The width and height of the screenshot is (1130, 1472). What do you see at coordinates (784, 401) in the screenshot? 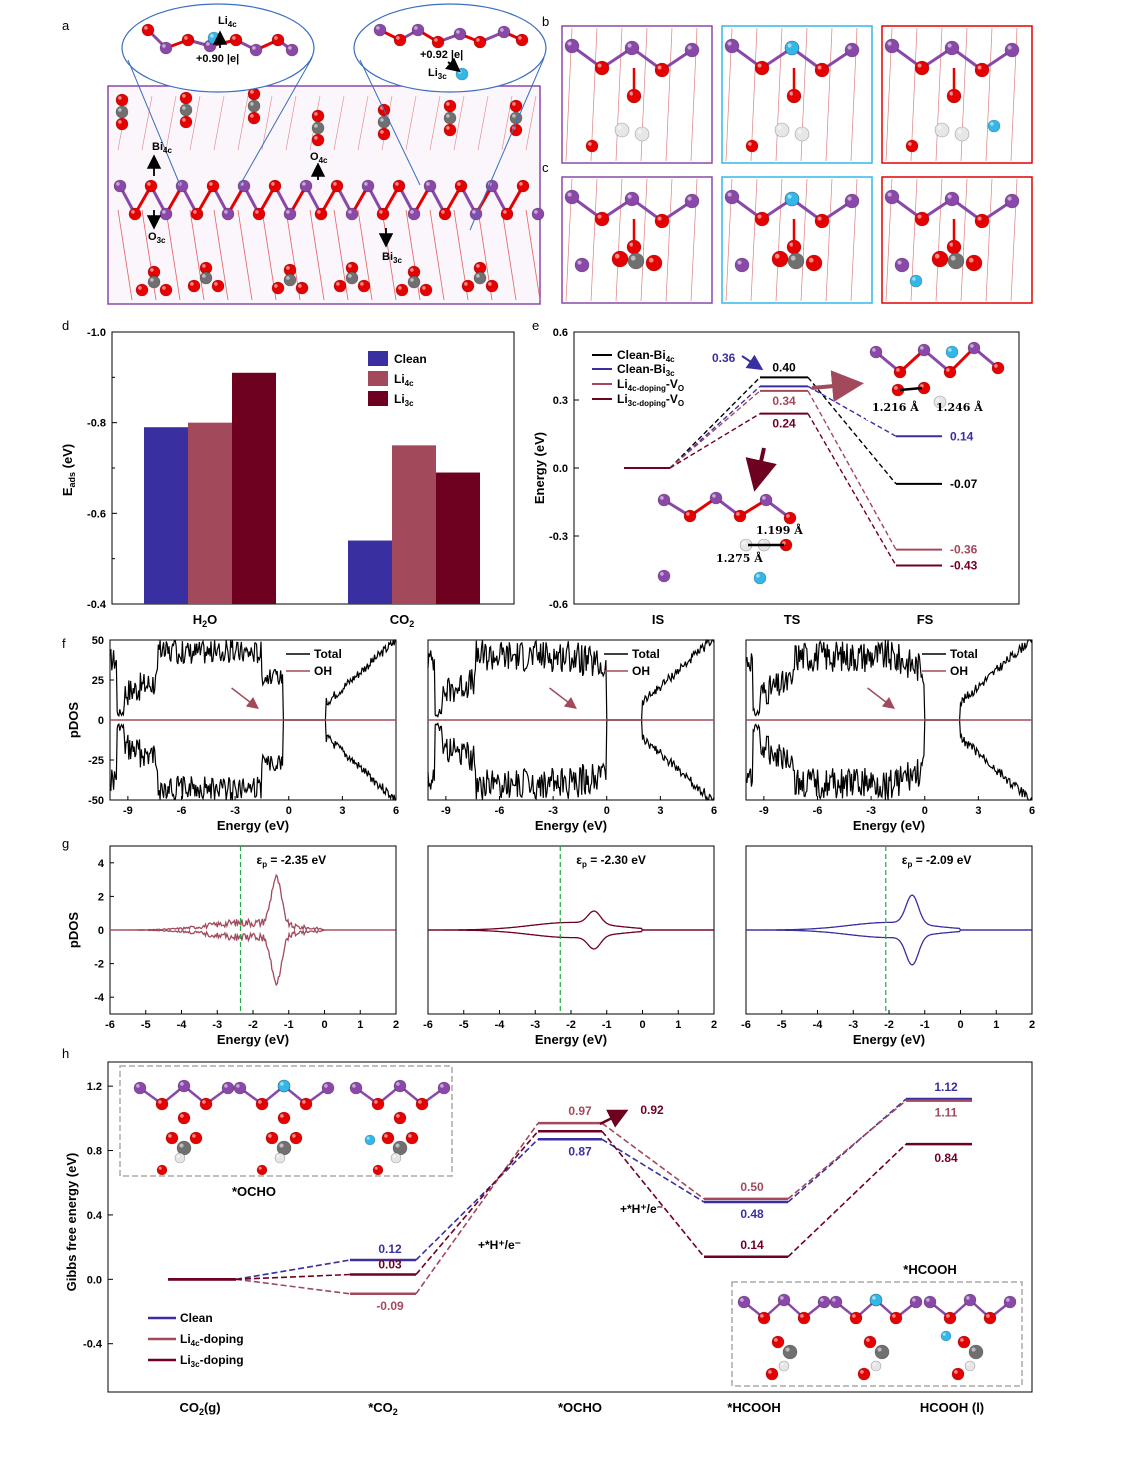
I see `e-label-ts-li4c: 0.34` at bounding box center [784, 401].